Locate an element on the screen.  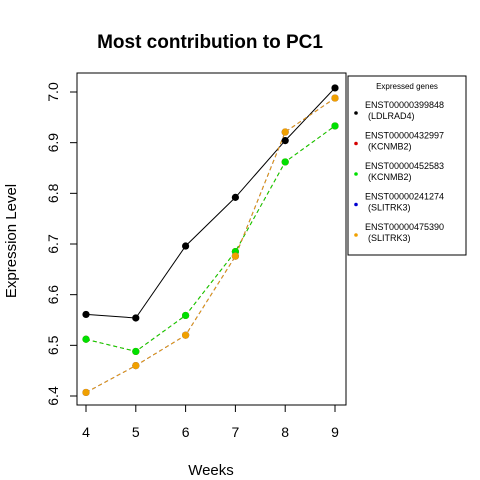
y-tick-label: 7.0 is located at coordinates (53, 92).